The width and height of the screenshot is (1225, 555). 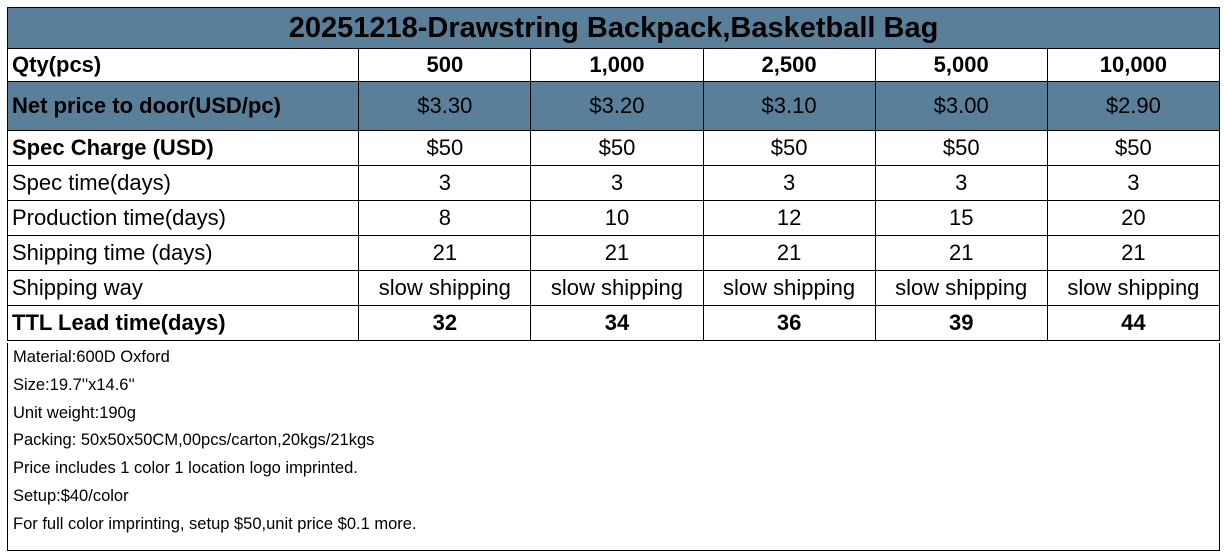 What do you see at coordinates (1133, 106) in the screenshot?
I see `price-cell: $2.90` at bounding box center [1133, 106].